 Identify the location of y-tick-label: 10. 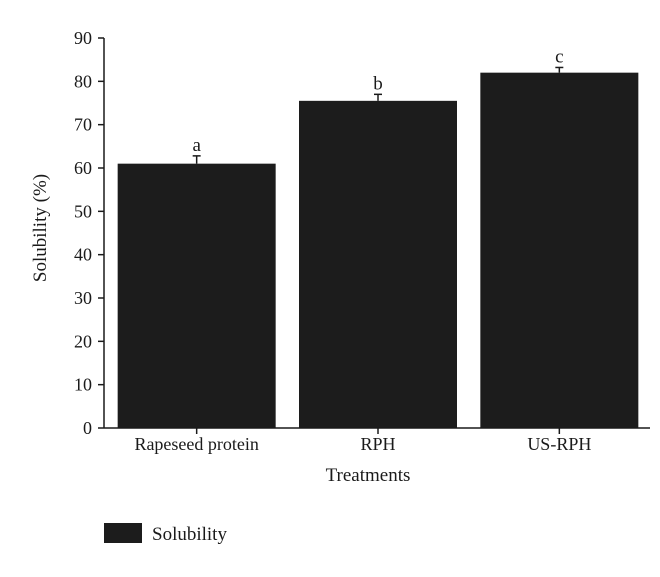
(83, 385).